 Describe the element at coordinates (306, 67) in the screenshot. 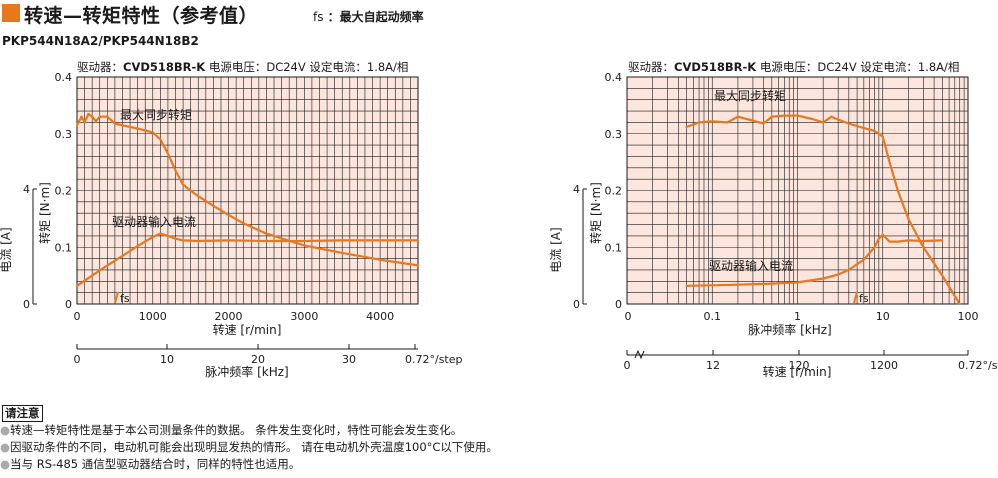

I see `left-caption-rest: 电源电压：DC24V 设定电流：1.8A/相` at that location.